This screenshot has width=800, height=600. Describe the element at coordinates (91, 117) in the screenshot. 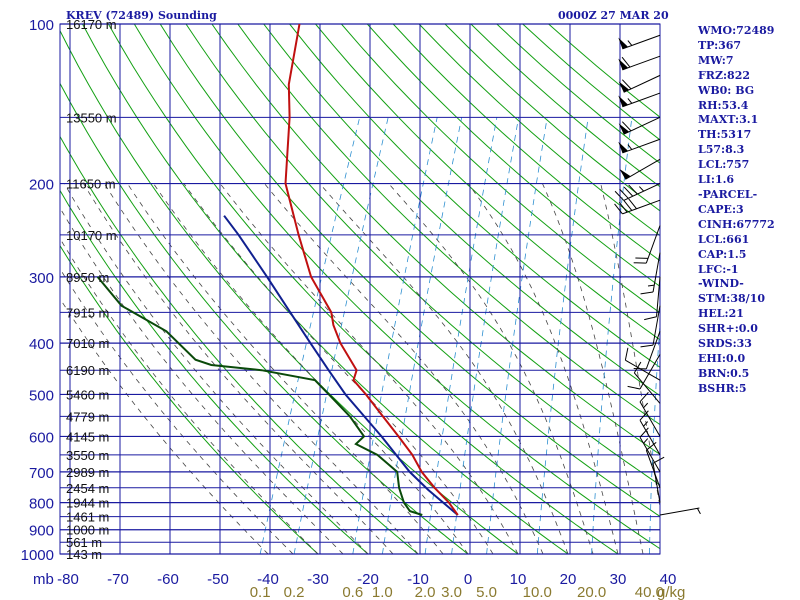

I see `height-label: 13550 m` at that location.